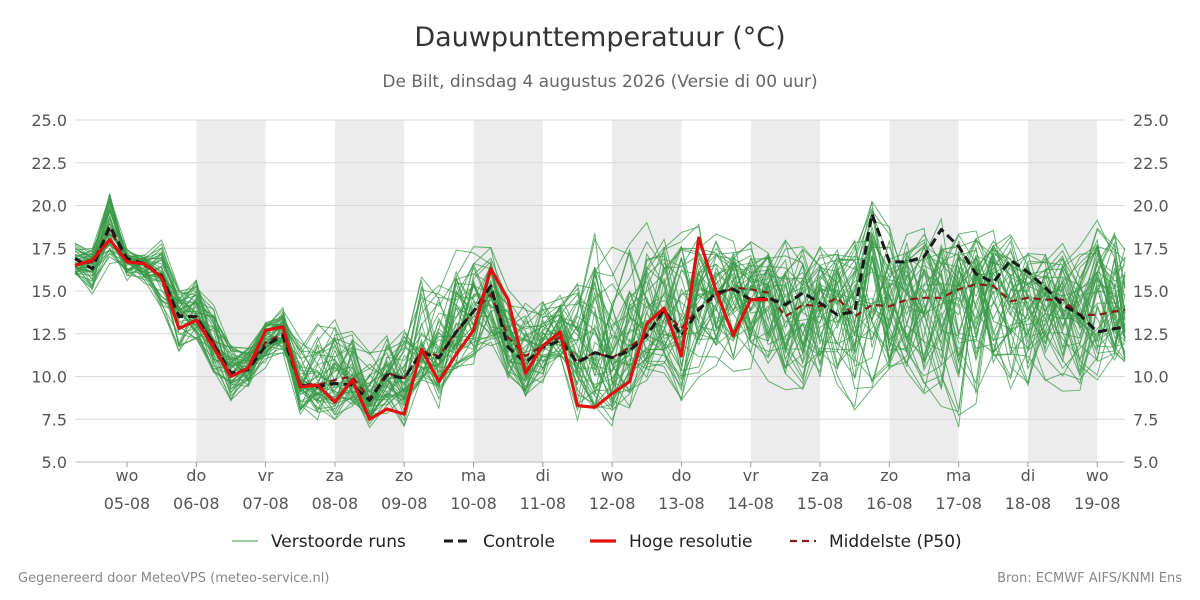 The image size is (1200, 600). I want to click on y-tick-label-left: 12.5, so click(49, 334).